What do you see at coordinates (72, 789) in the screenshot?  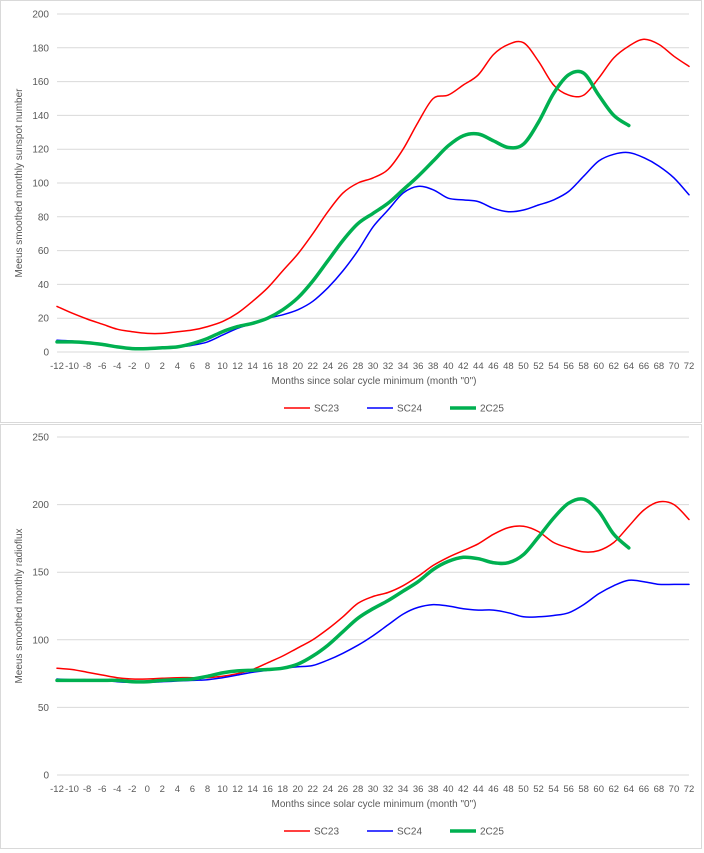 I see `x-tick-label: -10` at bounding box center [72, 789].